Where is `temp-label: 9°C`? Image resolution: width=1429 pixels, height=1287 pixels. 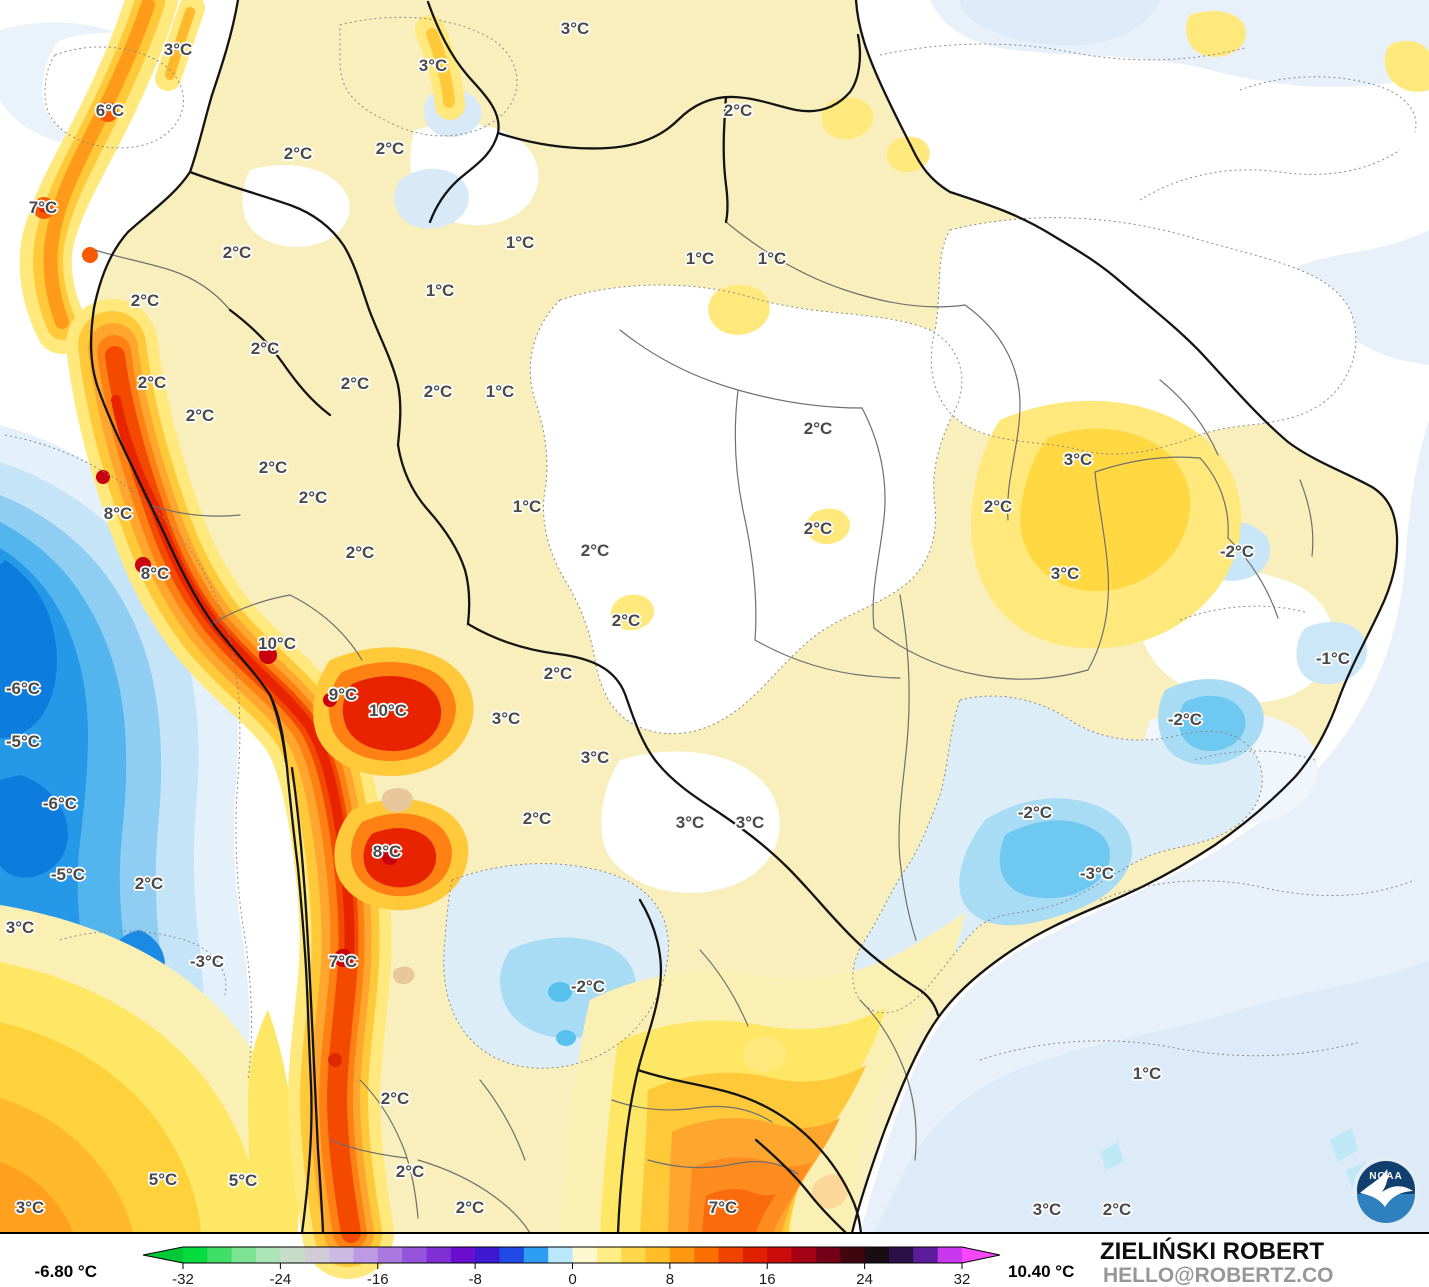 temp-label: 9°C is located at coordinates (343, 694).